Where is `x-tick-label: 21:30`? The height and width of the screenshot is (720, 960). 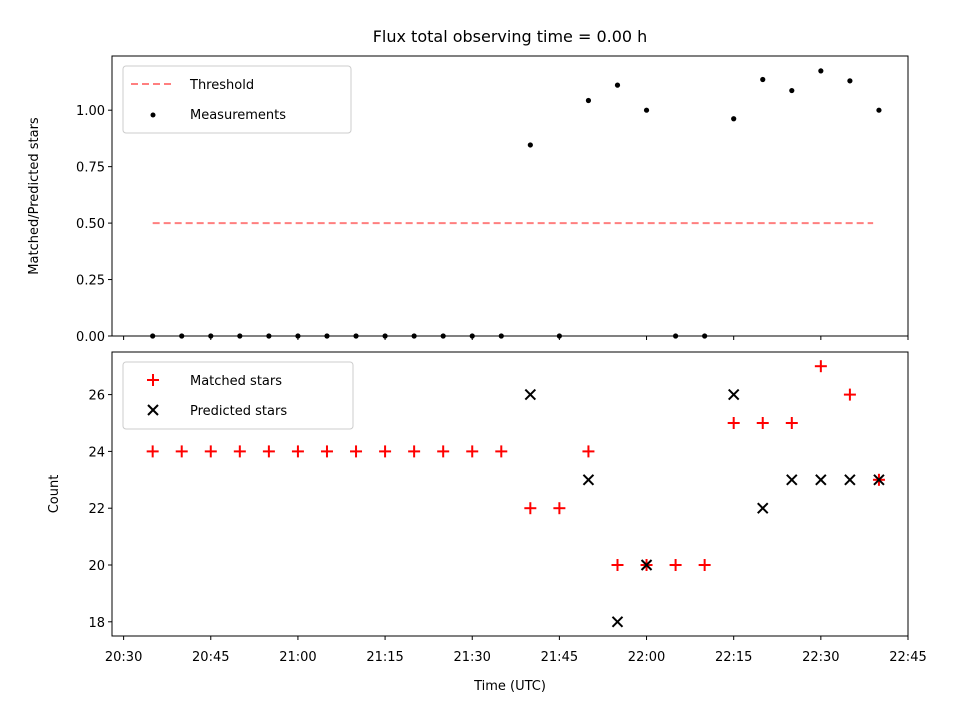
x-tick-label: 21:30 is located at coordinates (471, 657).